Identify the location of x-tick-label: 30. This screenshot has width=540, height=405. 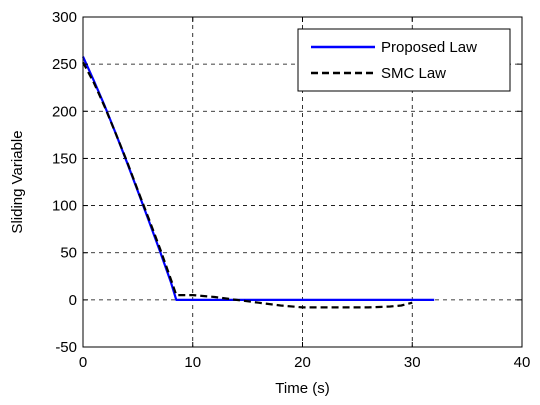
(412, 362).